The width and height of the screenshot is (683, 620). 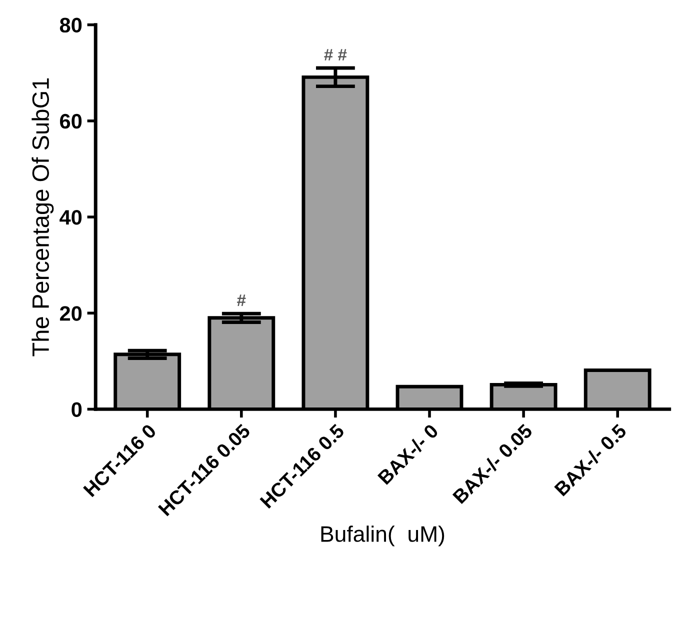 What do you see at coordinates (335, 54) in the screenshot?
I see `annotation: # #` at bounding box center [335, 54].